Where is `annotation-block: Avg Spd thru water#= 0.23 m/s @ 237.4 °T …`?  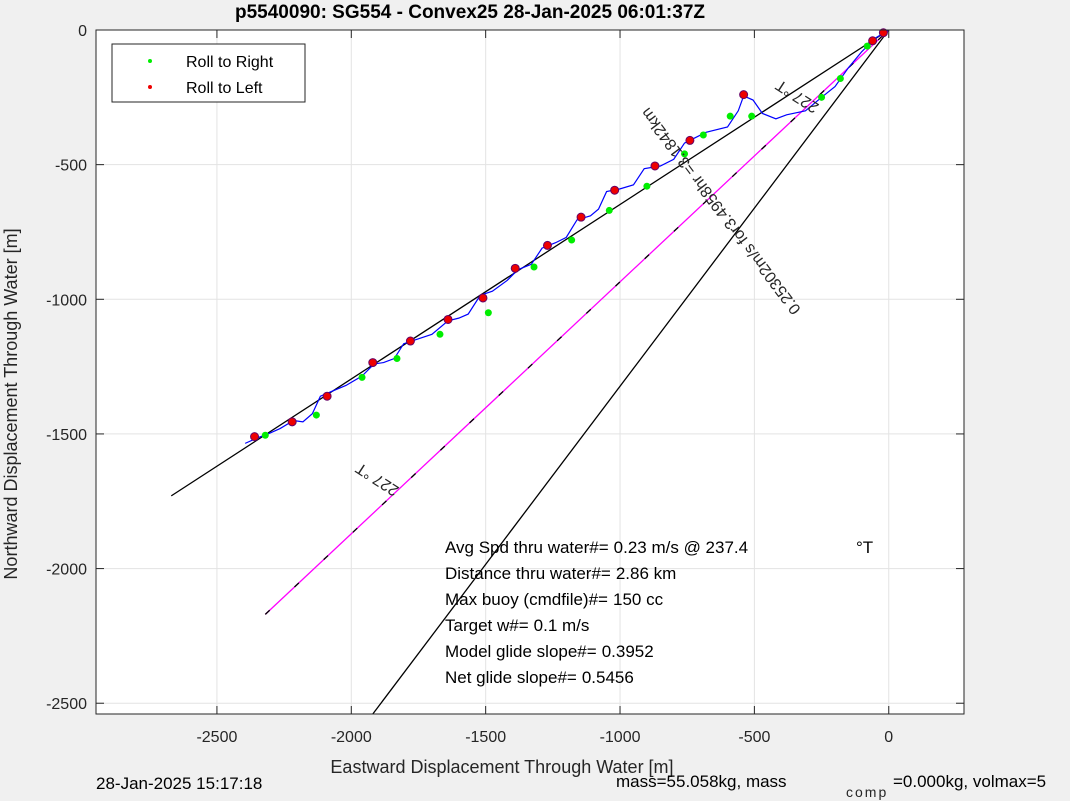 annotation-block: Avg Spd thru water#= 0.23 m/s @ 237.4 °T … is located at coordinates (659, 612).